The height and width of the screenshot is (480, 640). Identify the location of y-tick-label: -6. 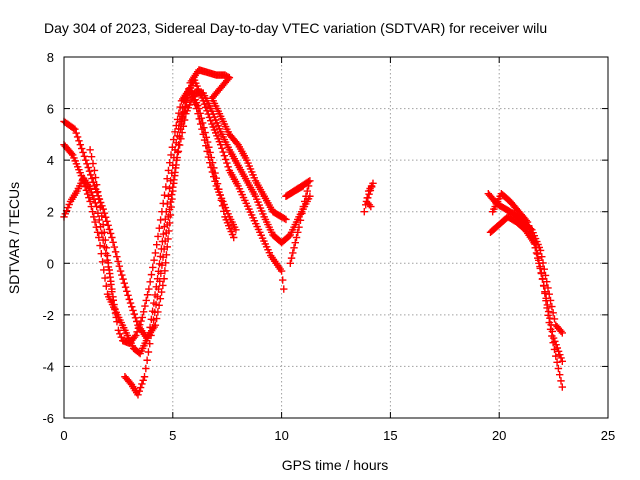
(48, 418).